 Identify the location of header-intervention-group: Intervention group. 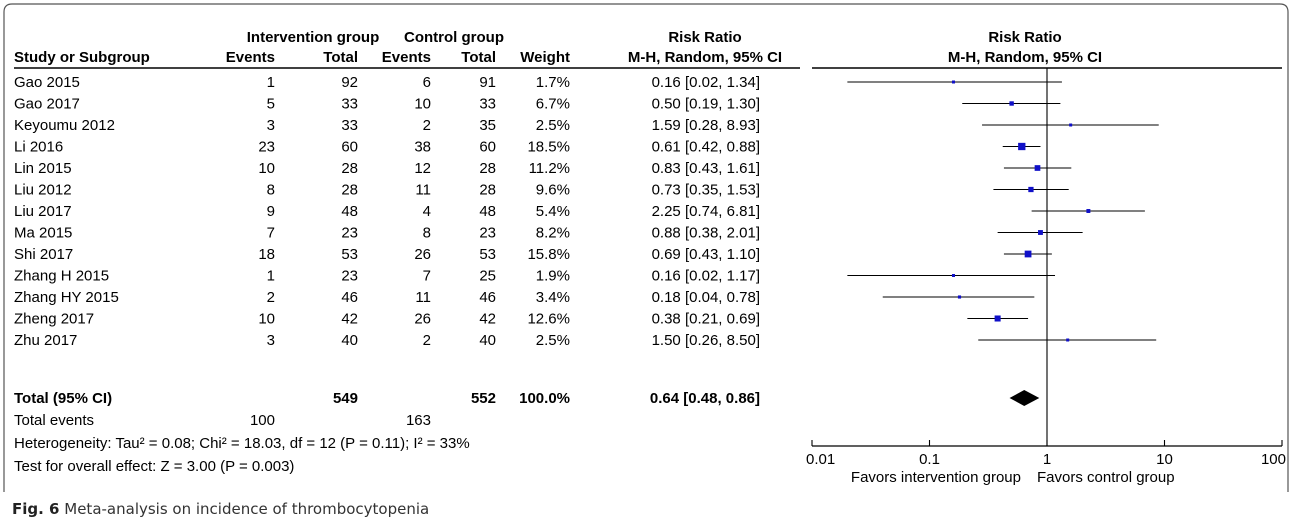
(313, 37).